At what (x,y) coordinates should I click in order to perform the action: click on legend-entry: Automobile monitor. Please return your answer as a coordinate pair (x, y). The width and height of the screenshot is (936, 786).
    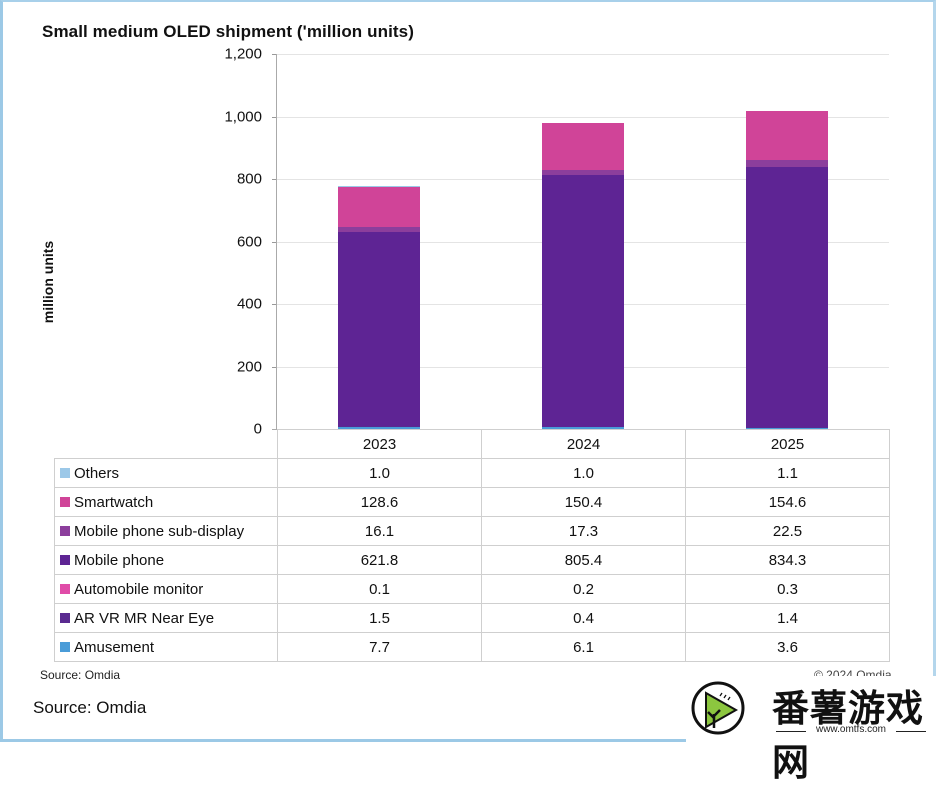
    Looking at the image, I should click on (166, 589).